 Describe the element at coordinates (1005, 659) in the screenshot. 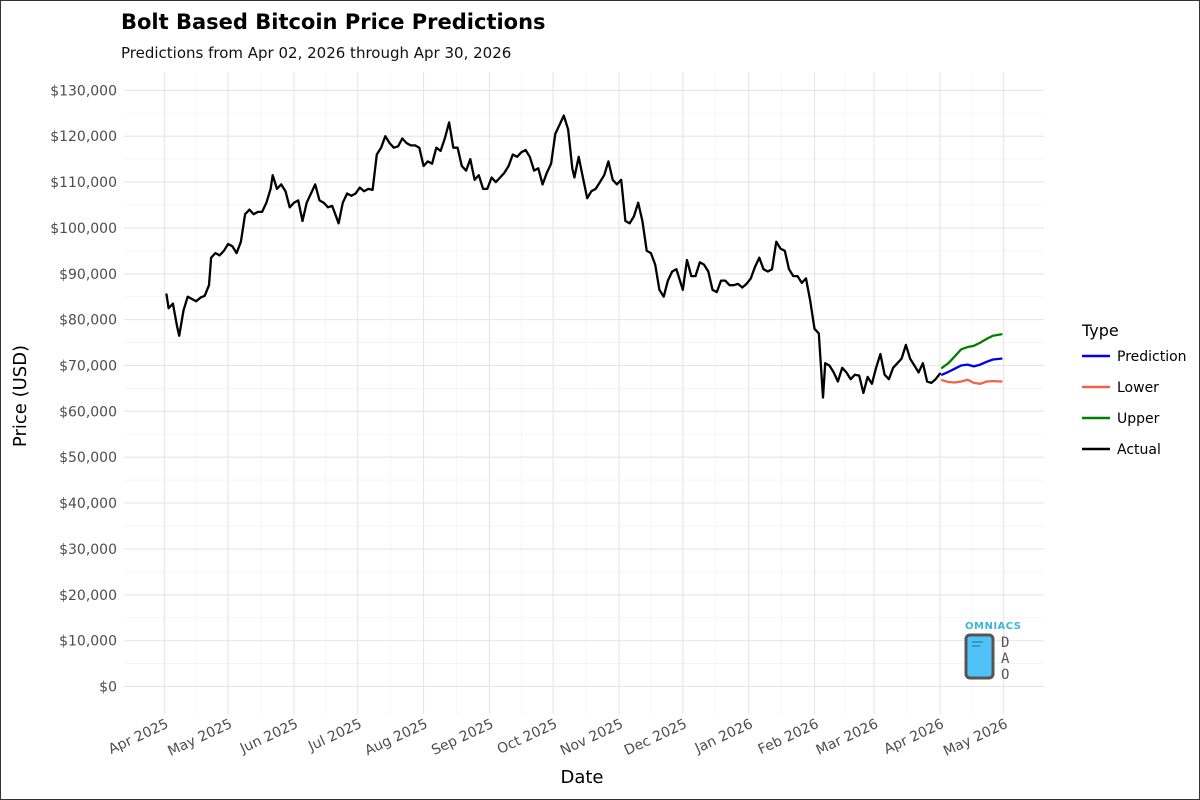

I see `logo-dao-letter-a: A` at that location.